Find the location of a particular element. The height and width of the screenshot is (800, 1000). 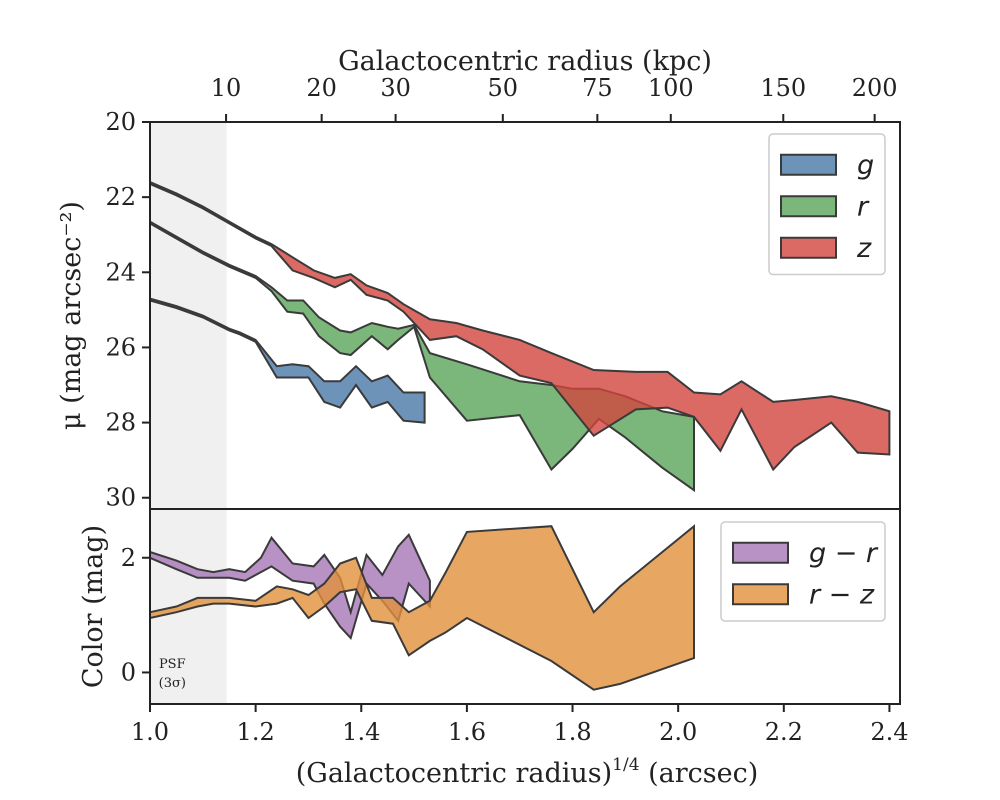

legend-label-z: z is located at coordinates (864, 248).